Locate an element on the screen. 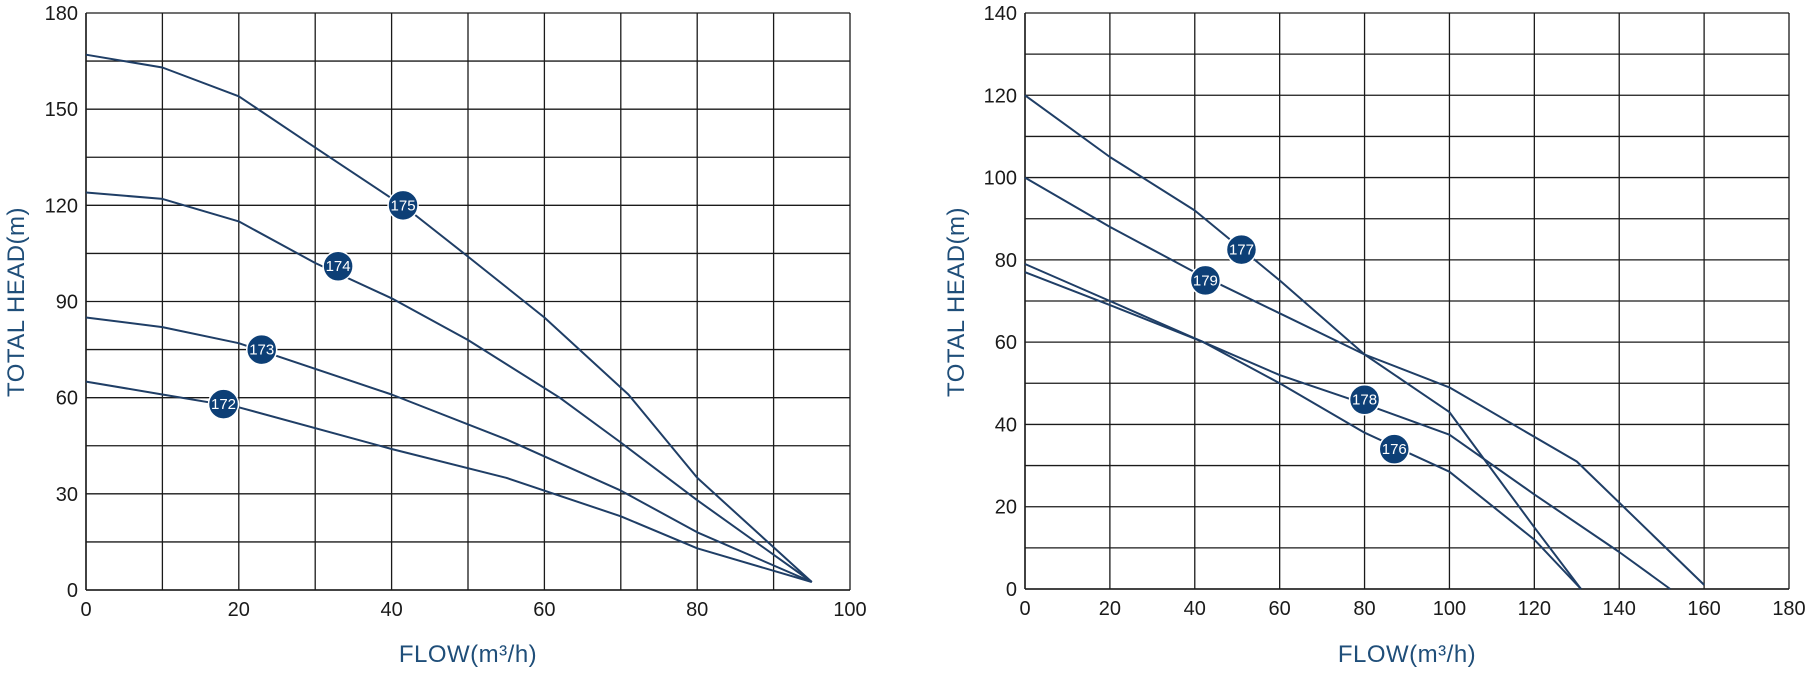  x-tick-label: 180 is located at coordinates (1788, 609).